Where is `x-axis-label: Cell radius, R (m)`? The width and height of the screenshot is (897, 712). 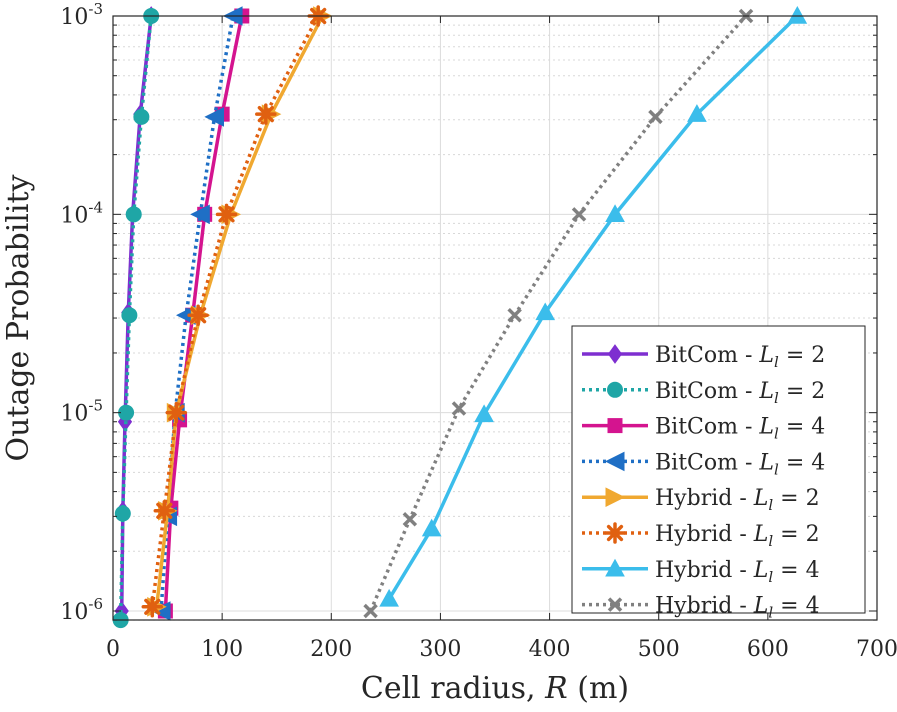
x-axis-label: Cell radius, R (m) is located at coordinates (495, 688).